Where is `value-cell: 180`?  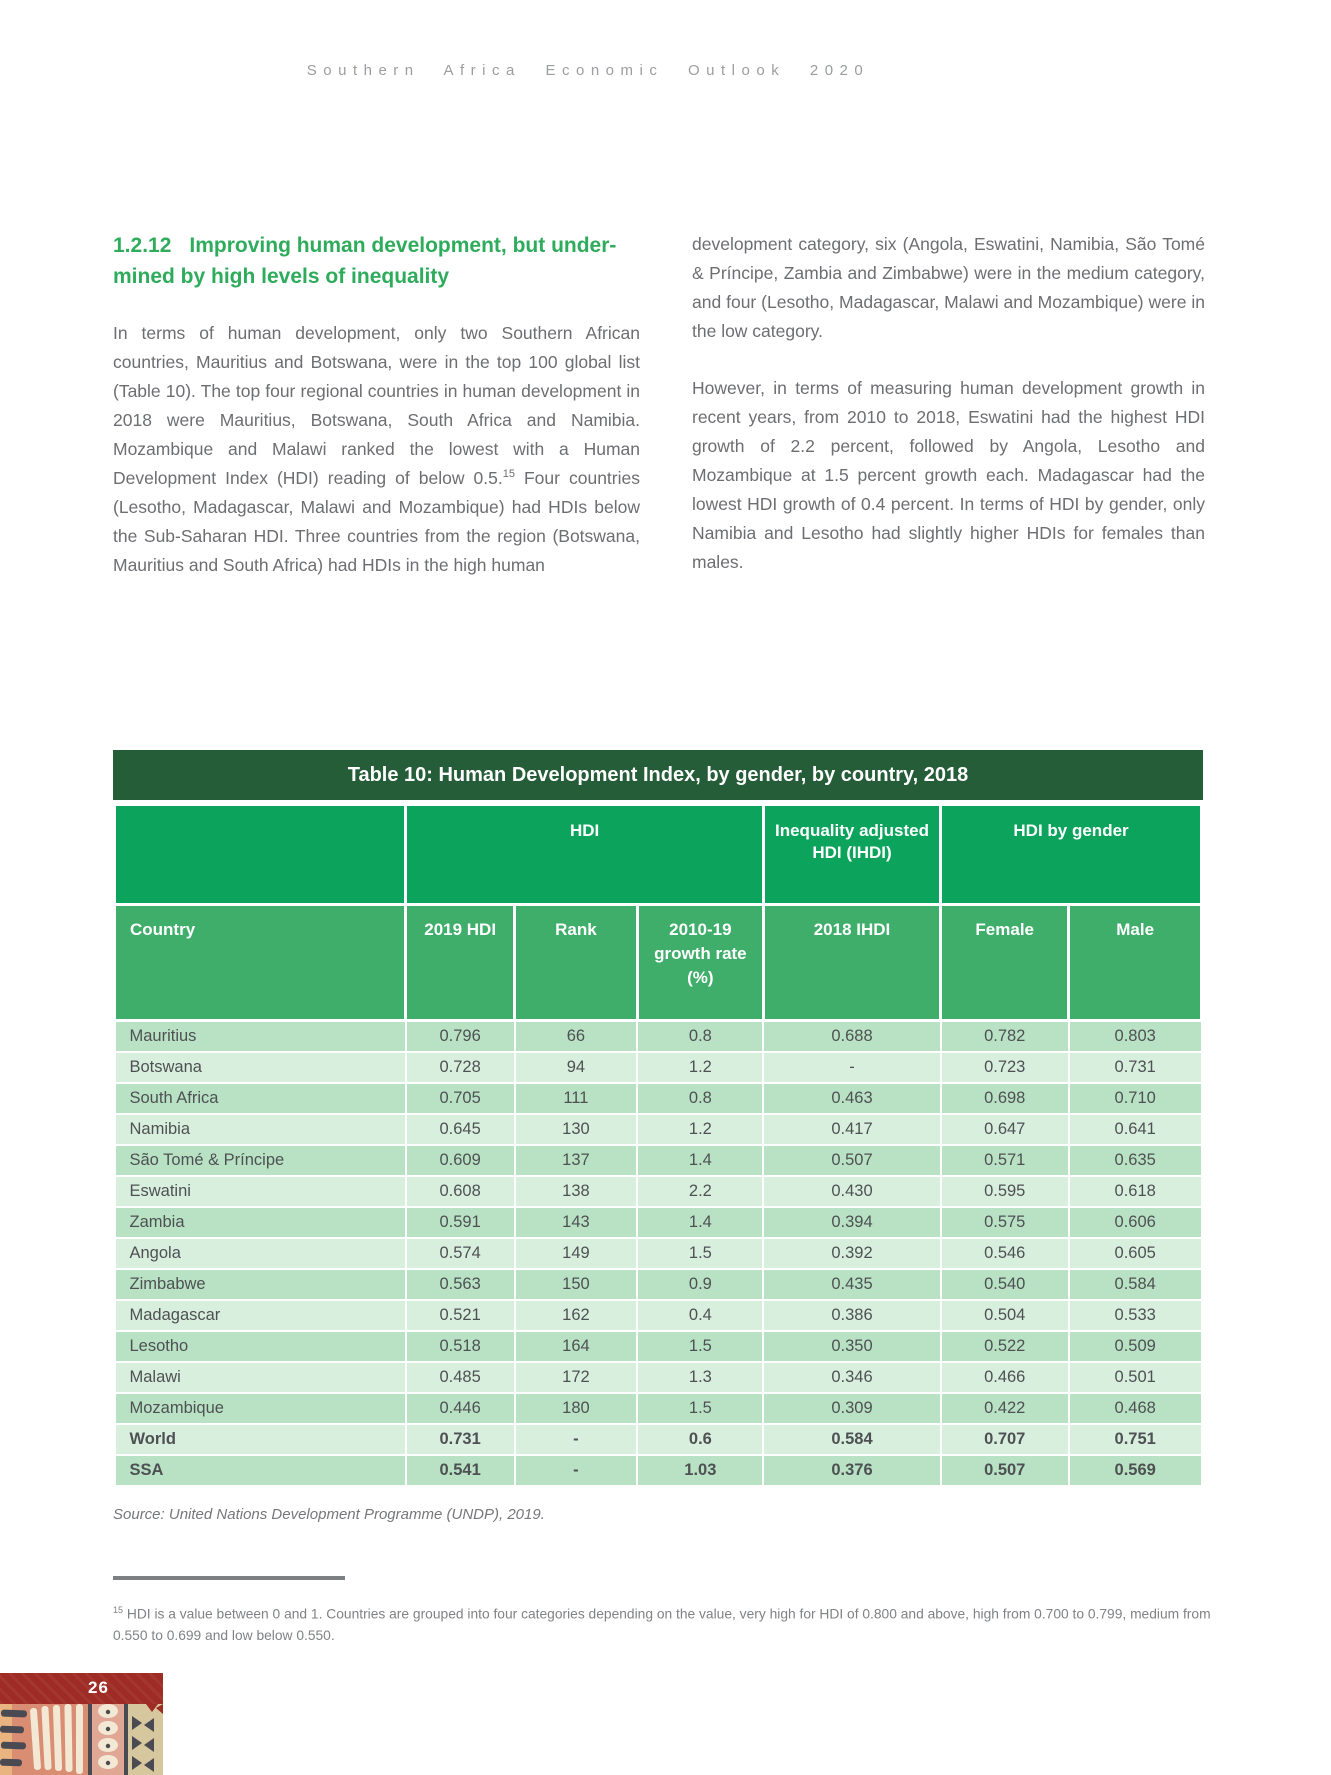
value-cell: 180 is located at coordinates (576, 1408).